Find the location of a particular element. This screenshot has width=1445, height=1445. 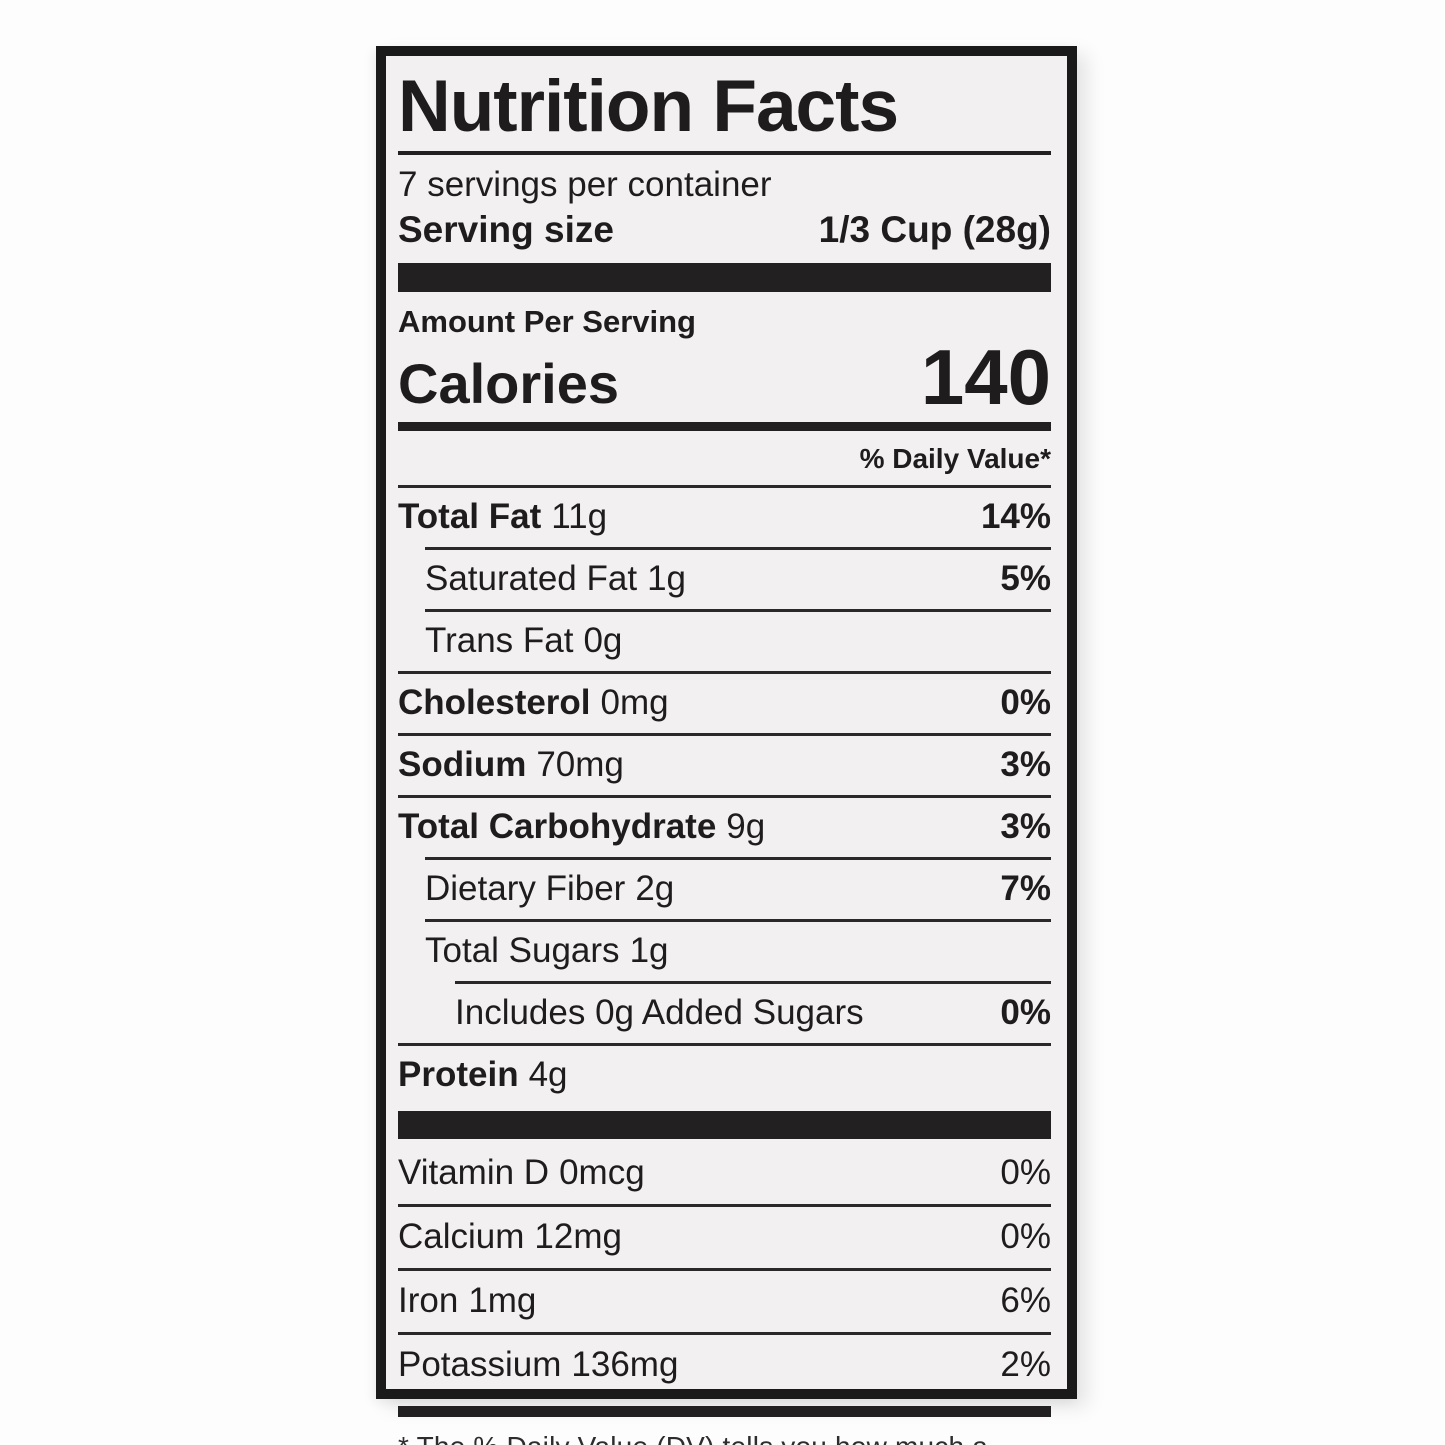

serving-size-value: 1/3 Cup (28g) is located at coordinates (934, 229).